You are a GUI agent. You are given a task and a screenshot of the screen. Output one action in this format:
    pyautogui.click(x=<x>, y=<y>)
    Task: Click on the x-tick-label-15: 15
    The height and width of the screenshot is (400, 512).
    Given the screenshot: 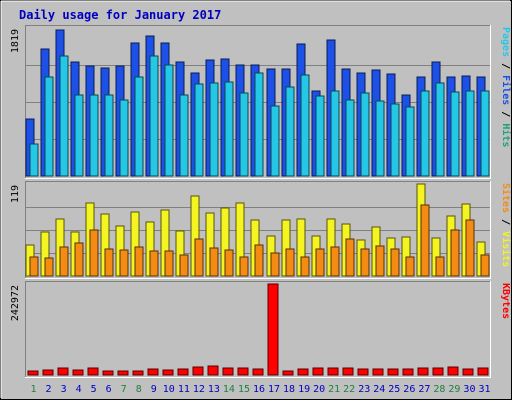 What is the action you would take?
    pyautogui.click(x=244, y=389)
    